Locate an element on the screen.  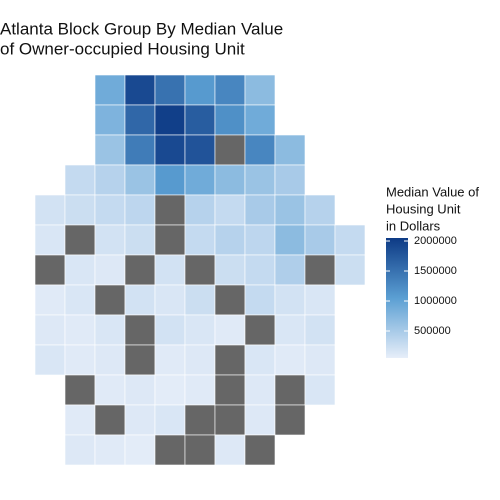
title-line: of Owner-occupied Housing Unit is located at coordinates (122, 48).